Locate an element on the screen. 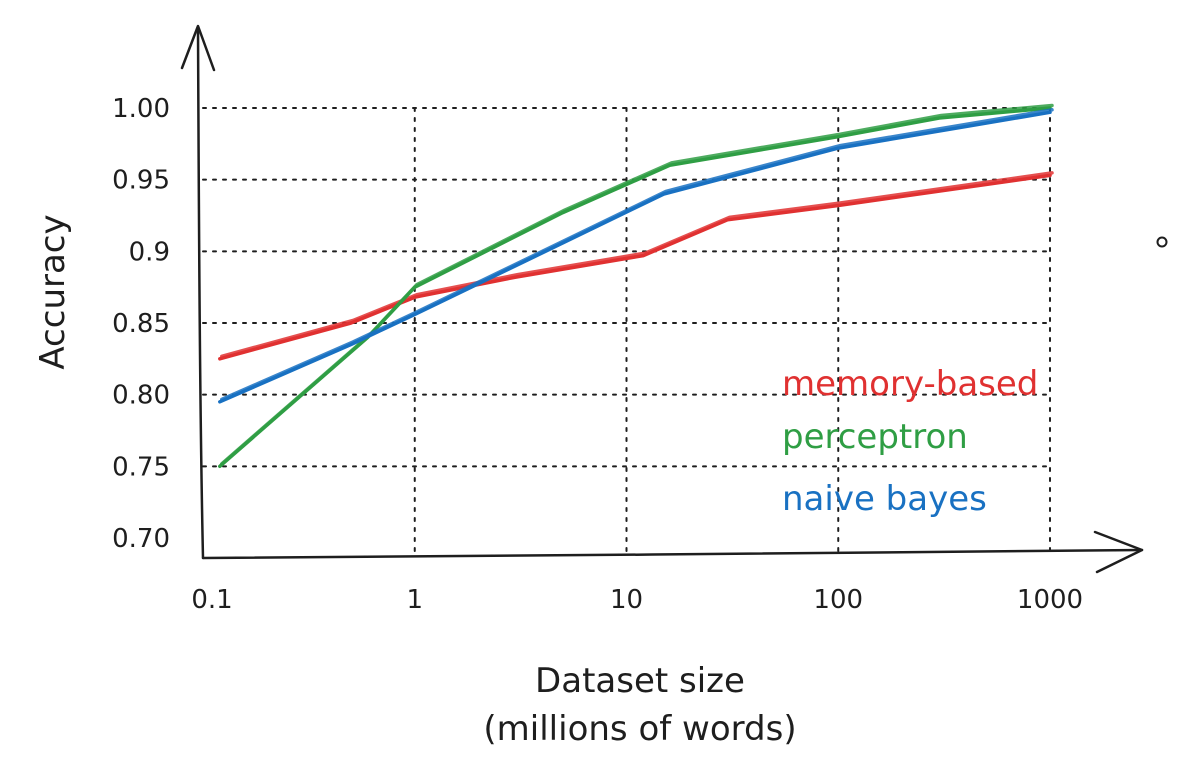 The height and width of the screenshot is (774, 1187). y-tick-label: 1.00 is located at coordinates (141, 109).